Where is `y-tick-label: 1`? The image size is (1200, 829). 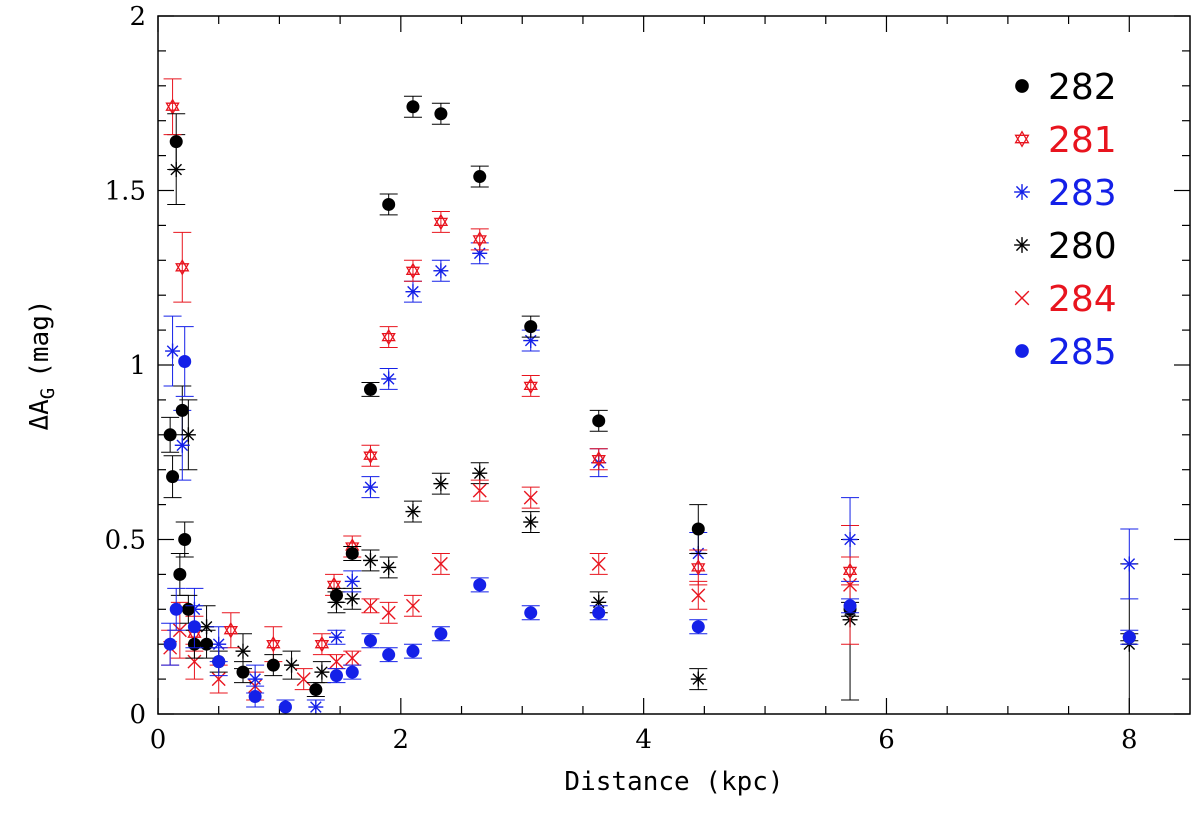
y-tick-label: 1 is located at coordinates (137, 366).